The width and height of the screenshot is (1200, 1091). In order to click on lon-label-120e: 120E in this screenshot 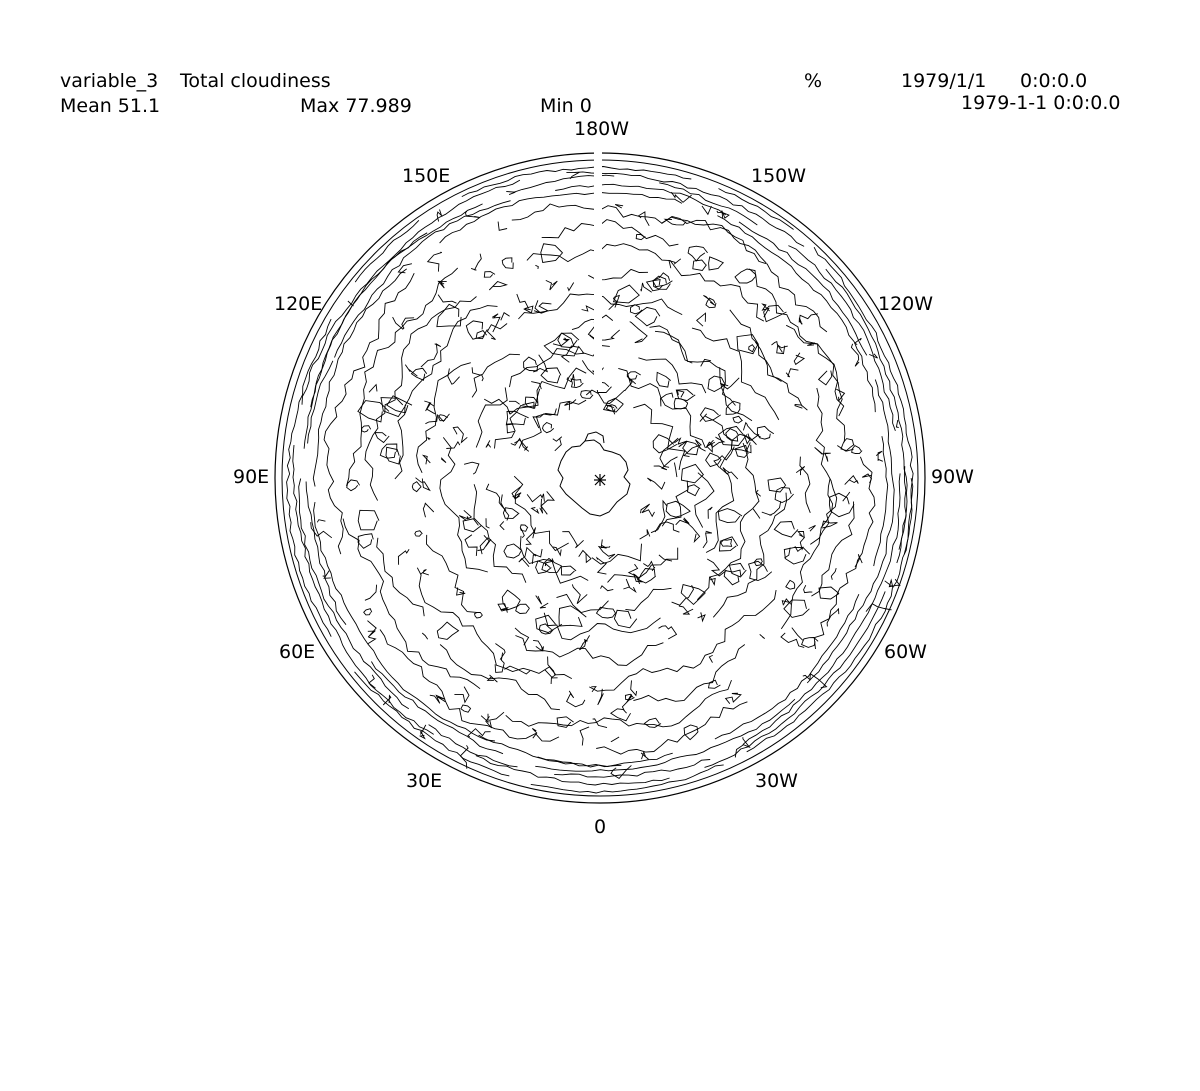, I will do `click(298, 304)`.